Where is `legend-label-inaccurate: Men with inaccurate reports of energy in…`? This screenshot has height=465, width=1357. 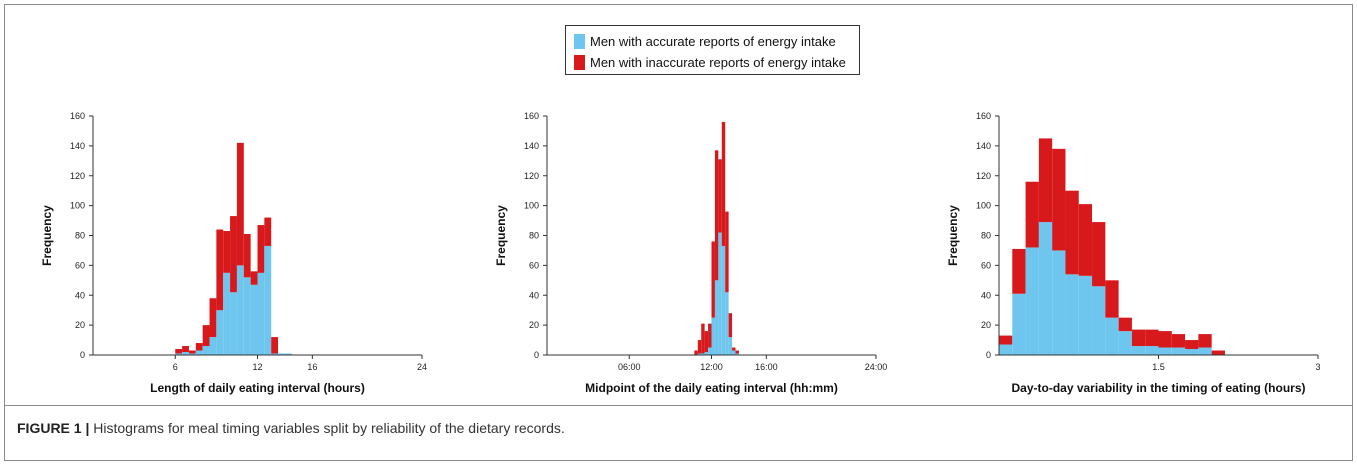 legend-label-inaccurate: Men with inaccurate reports of energy in… is located at coordinates (718, 62).